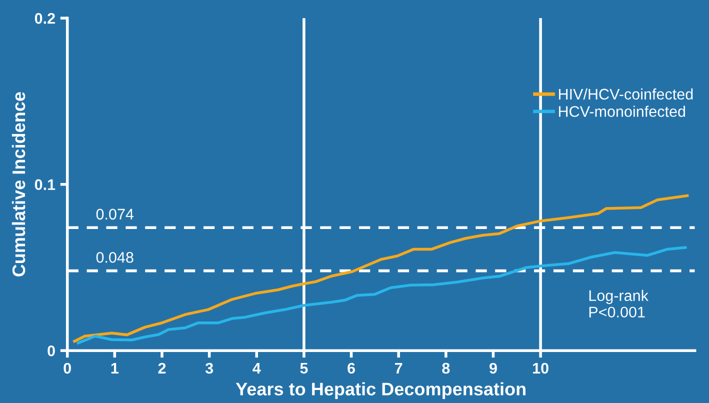  What do you see at coordinates (622, 111) in the screenshot?
I see `legend-label: HCV-monoinfected` at bounding box center [622, 111].